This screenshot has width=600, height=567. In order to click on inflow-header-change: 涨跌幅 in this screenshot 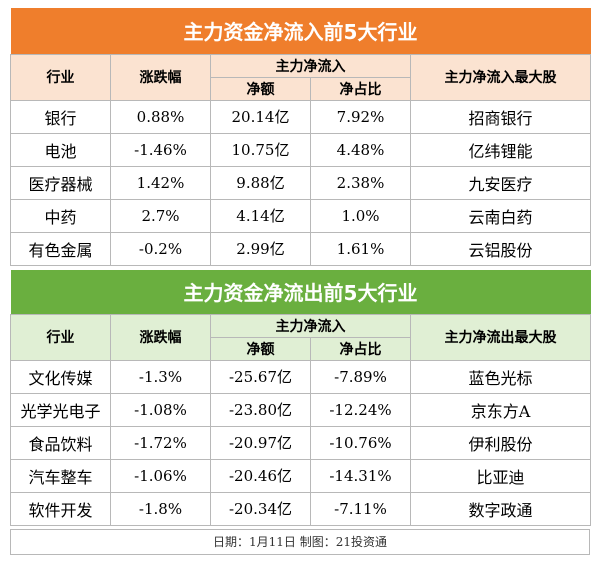, I will do `click(160, 77)`.